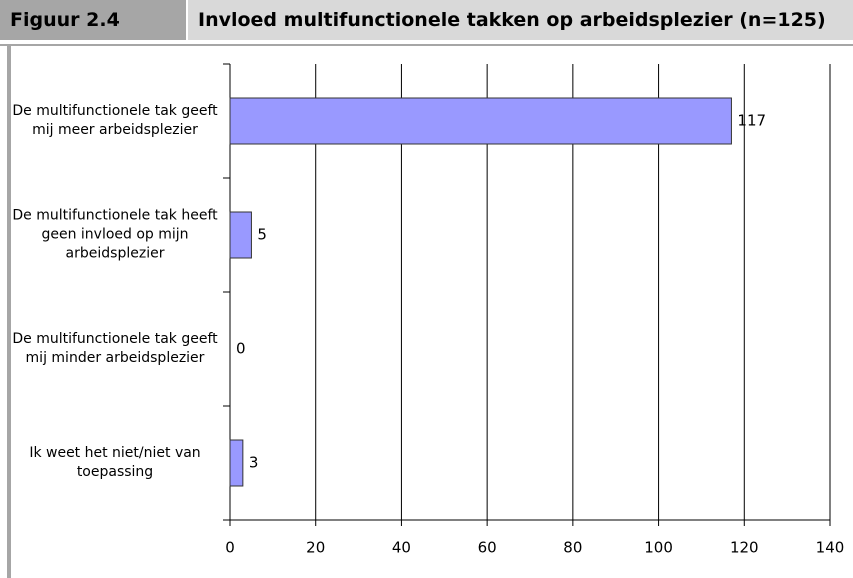 The width and height of the screenshot is (853, 578). I want to click on y-tick-label: Ik weet het niet/niet van toepassing, so click(115, 462).